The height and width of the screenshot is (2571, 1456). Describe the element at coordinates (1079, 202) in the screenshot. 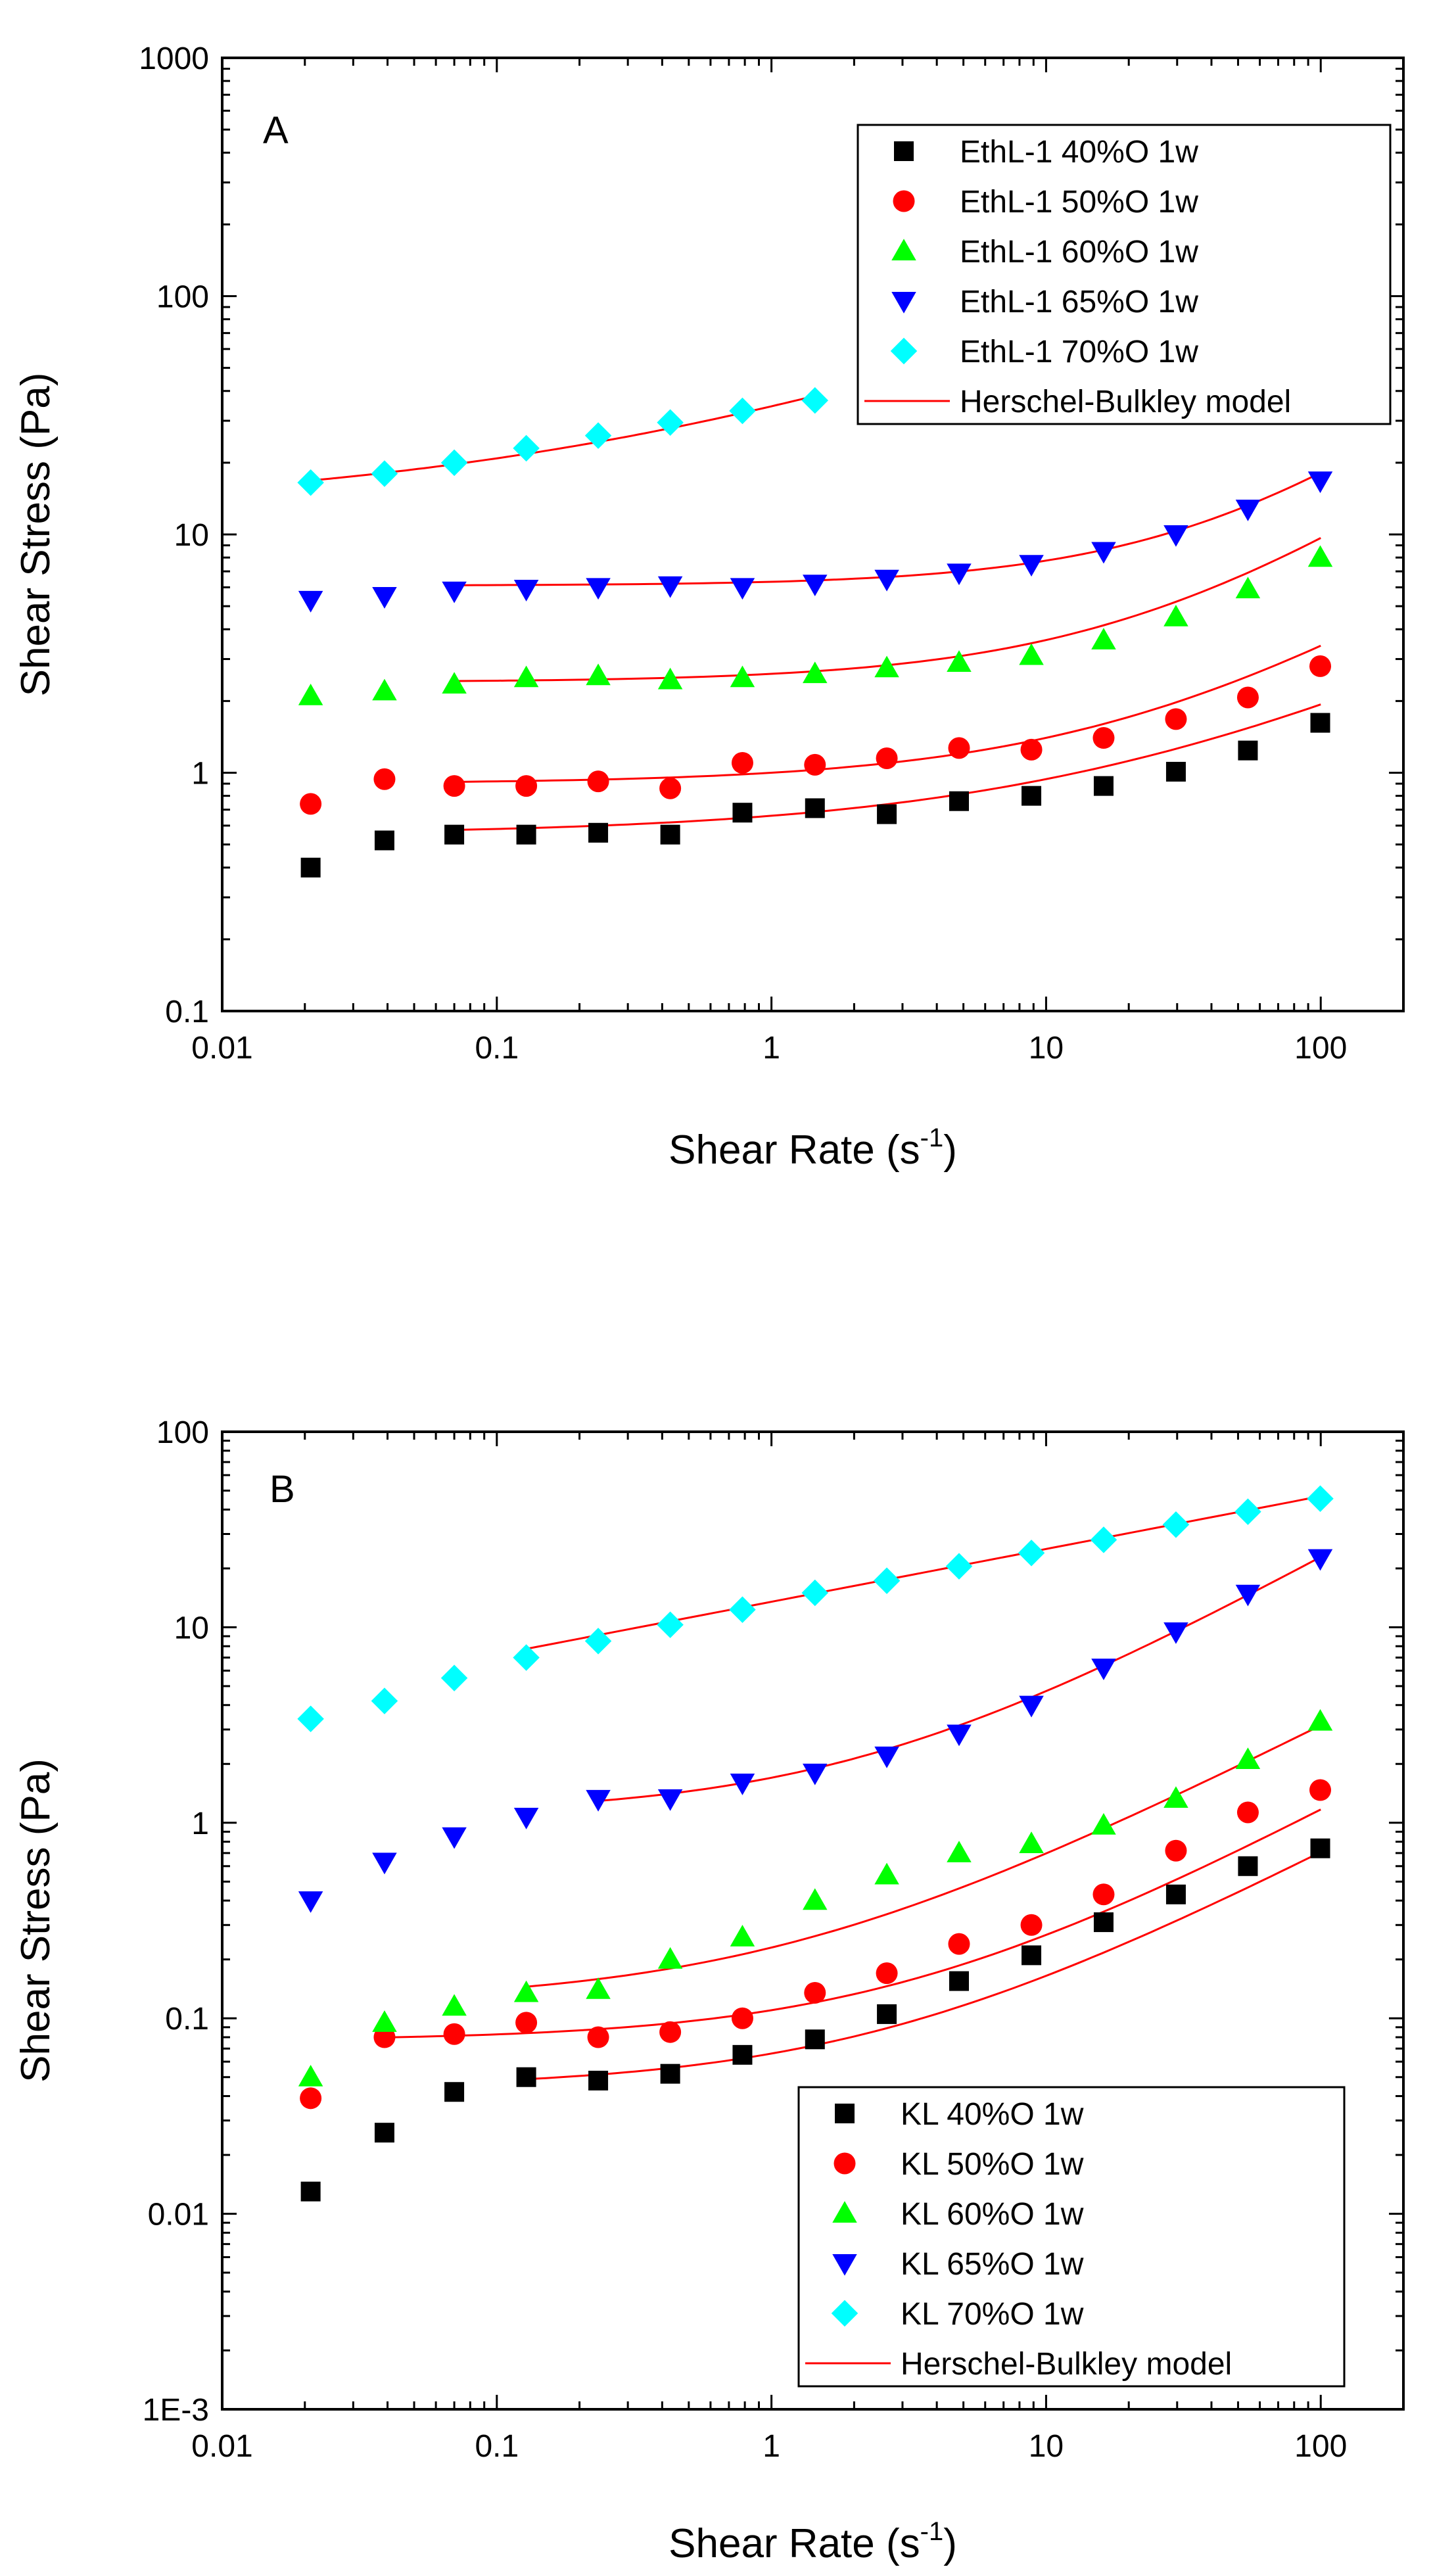

I see `legend-label: EthL-1 50%O 1w` at that location.